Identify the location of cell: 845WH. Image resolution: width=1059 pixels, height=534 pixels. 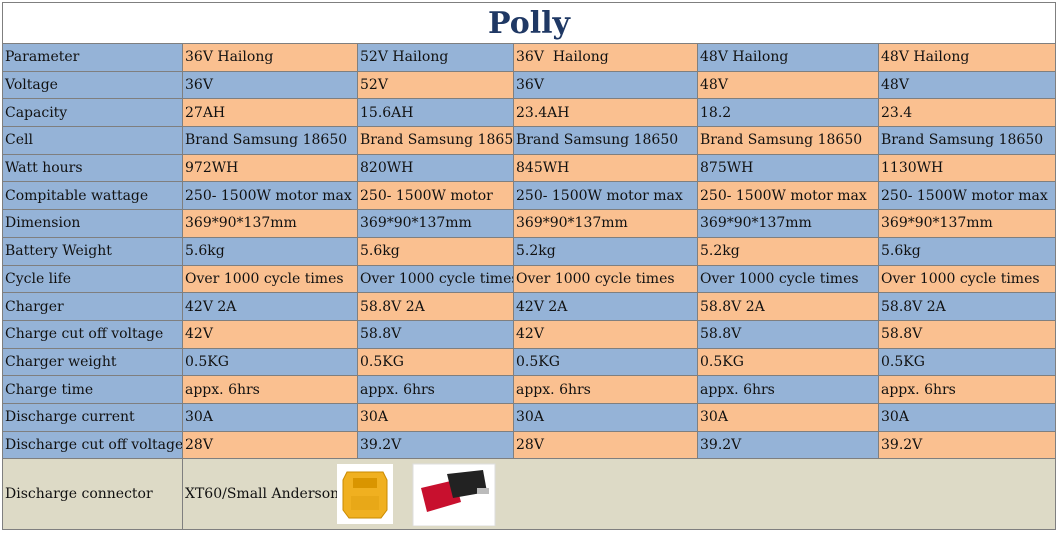
(605, 168).